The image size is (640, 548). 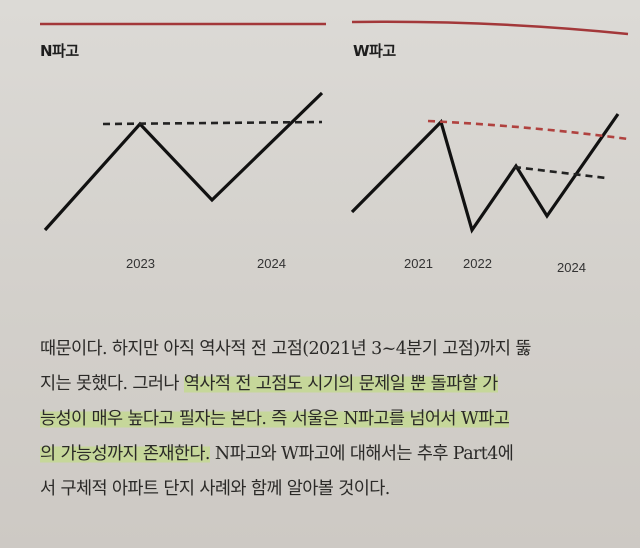 What do you see at coordinates (418, 263) in the screenshot?
I see `w-year-label-1: 2021` at bounding box center [418, 263].